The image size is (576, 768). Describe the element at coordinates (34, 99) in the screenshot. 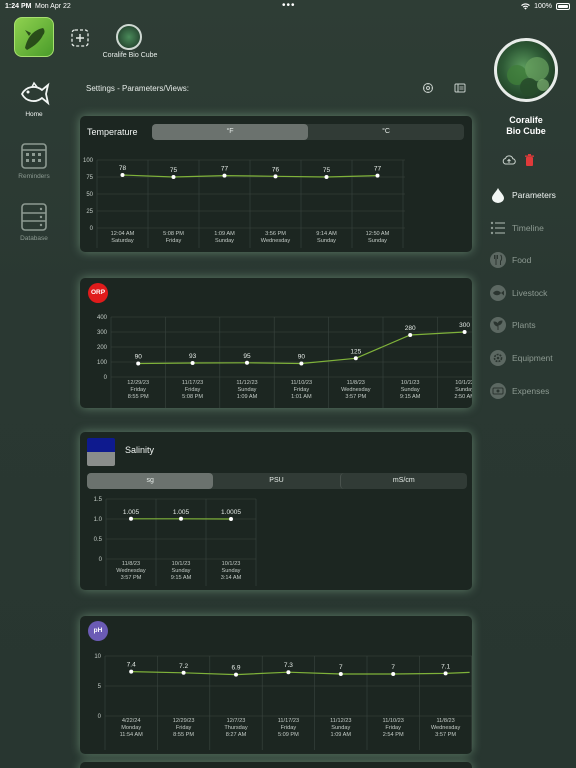

I see `nav-home: Home` at that location.